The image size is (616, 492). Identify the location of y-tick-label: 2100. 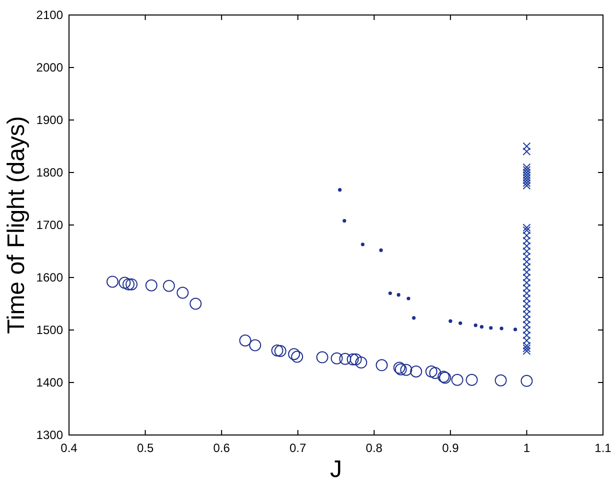
(50, 15).